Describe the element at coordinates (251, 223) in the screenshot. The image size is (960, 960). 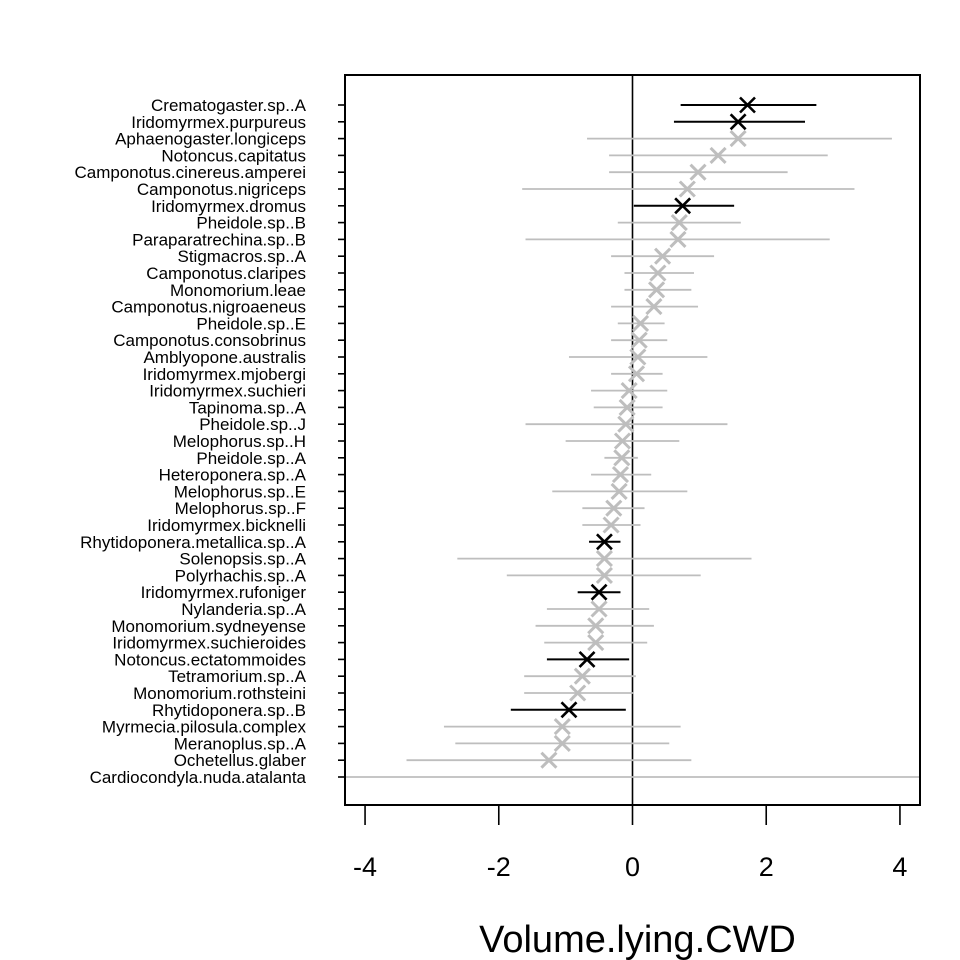
I see `species-label-pheidole-sp-b: Pheidole.sp..B` at that location.